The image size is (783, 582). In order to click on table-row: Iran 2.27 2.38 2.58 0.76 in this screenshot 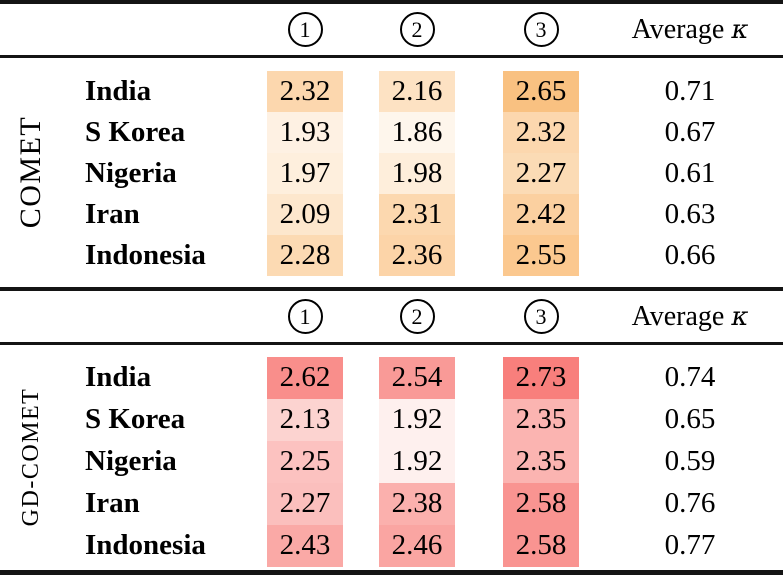, I will do `click(391, 503)`.